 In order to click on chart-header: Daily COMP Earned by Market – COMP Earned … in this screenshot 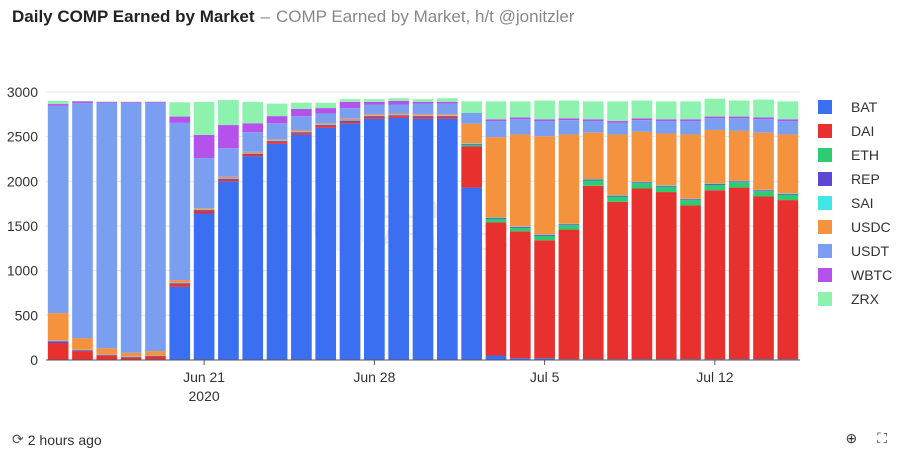, I will do `click(293, 17)`.